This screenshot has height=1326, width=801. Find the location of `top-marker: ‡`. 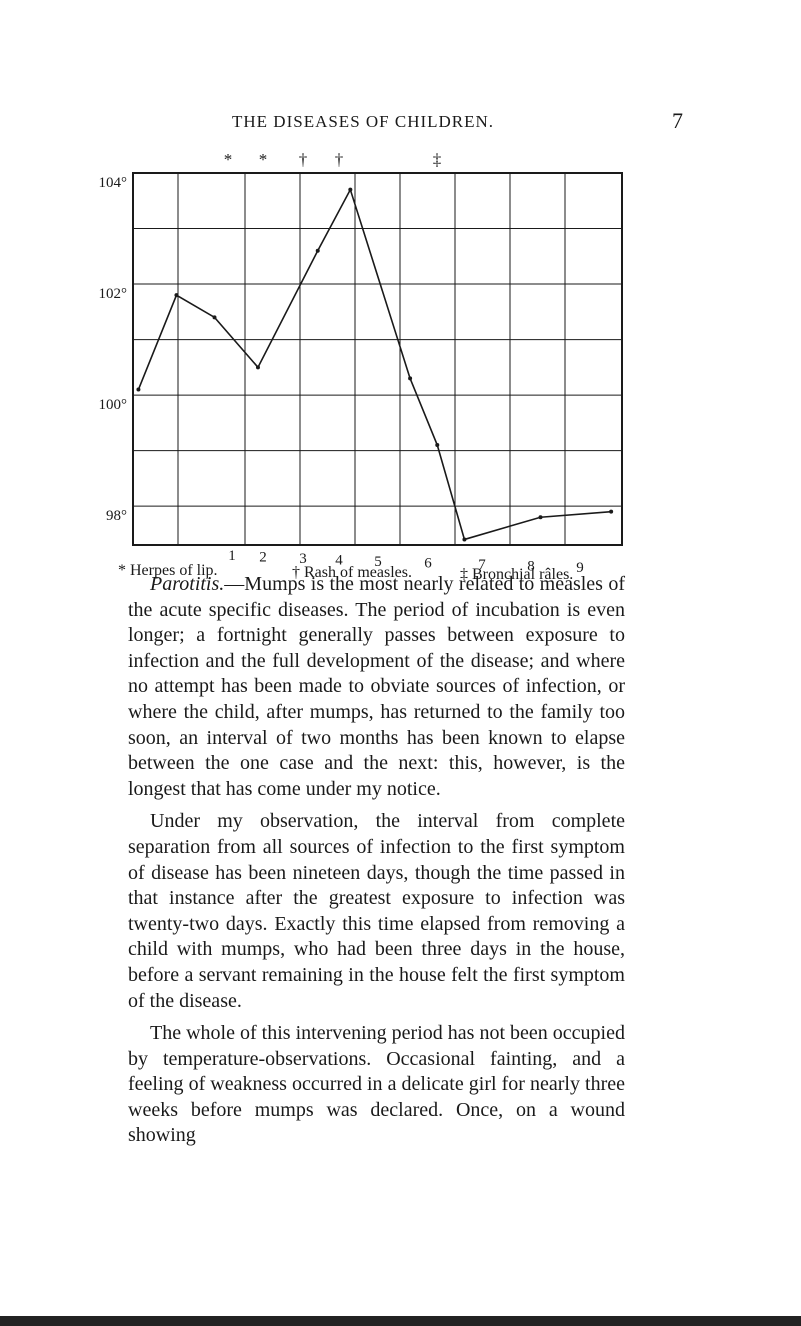

top-marker: ‡ is located at coordinates (437, 159).